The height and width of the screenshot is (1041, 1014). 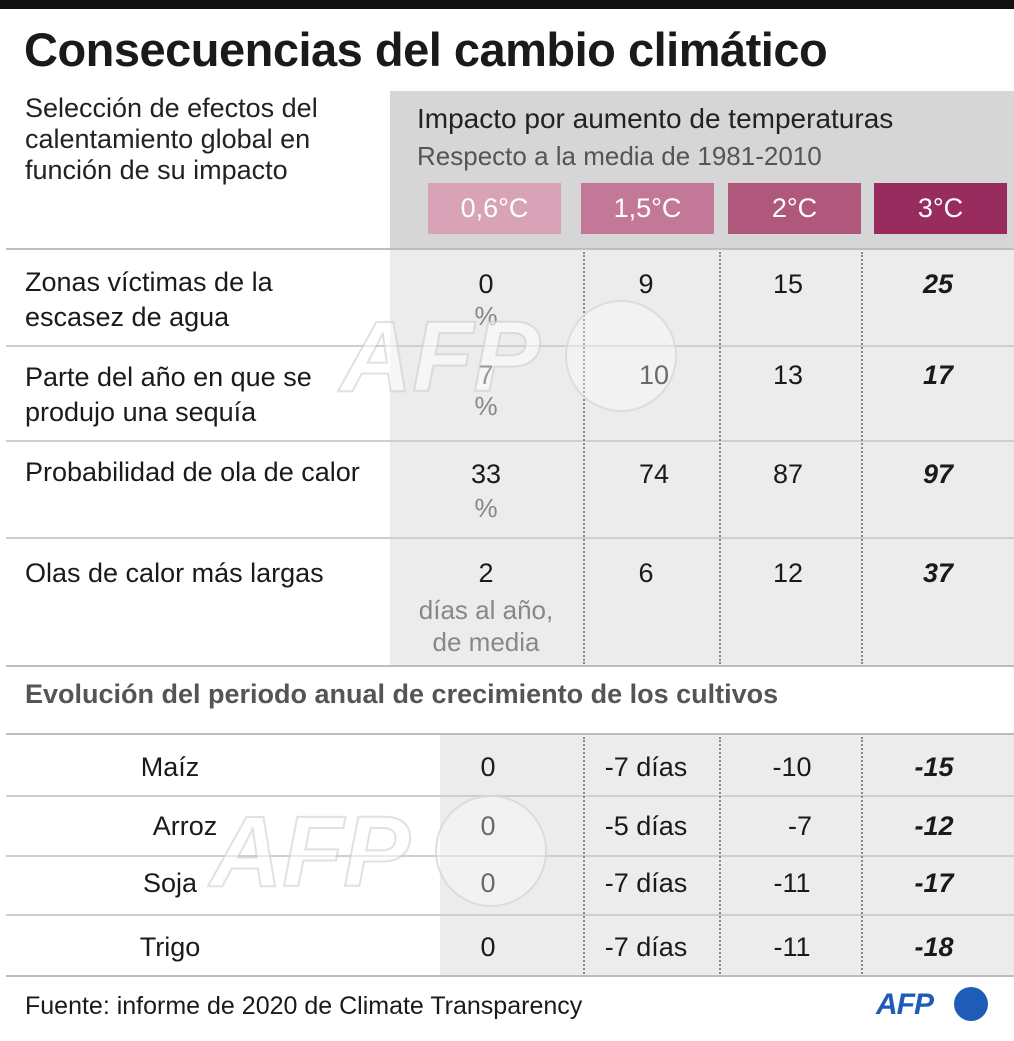 What do you see at coordinates (654, 375) in the screenshot?
I see `cell-value: 10` at bounding box center [654, 375].